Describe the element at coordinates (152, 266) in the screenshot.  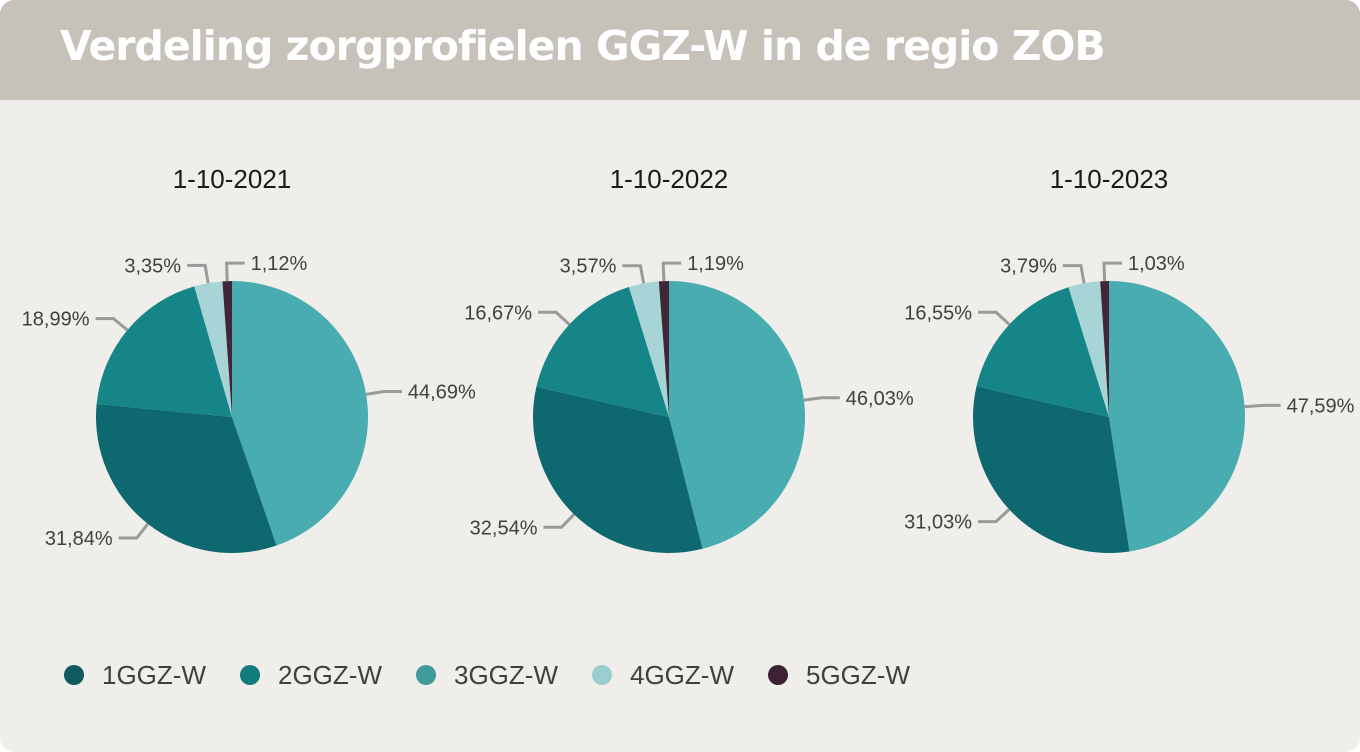
I see `data-label: 3,35%` at that location.